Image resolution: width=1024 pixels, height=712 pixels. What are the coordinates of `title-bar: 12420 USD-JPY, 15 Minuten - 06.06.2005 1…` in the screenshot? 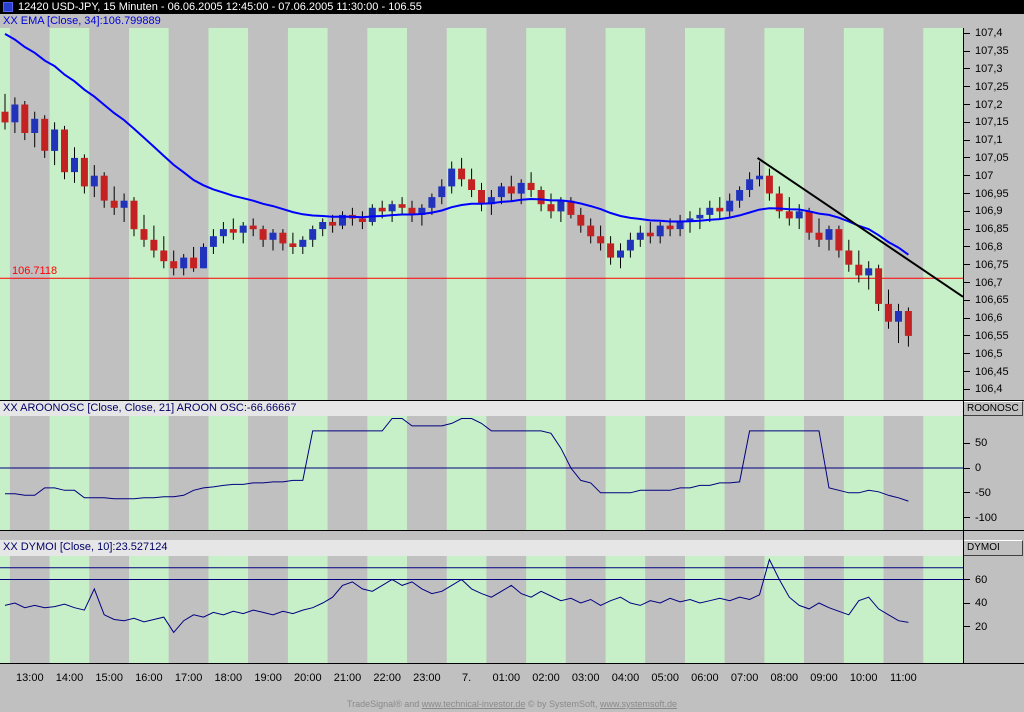 It's located at (512, 7).